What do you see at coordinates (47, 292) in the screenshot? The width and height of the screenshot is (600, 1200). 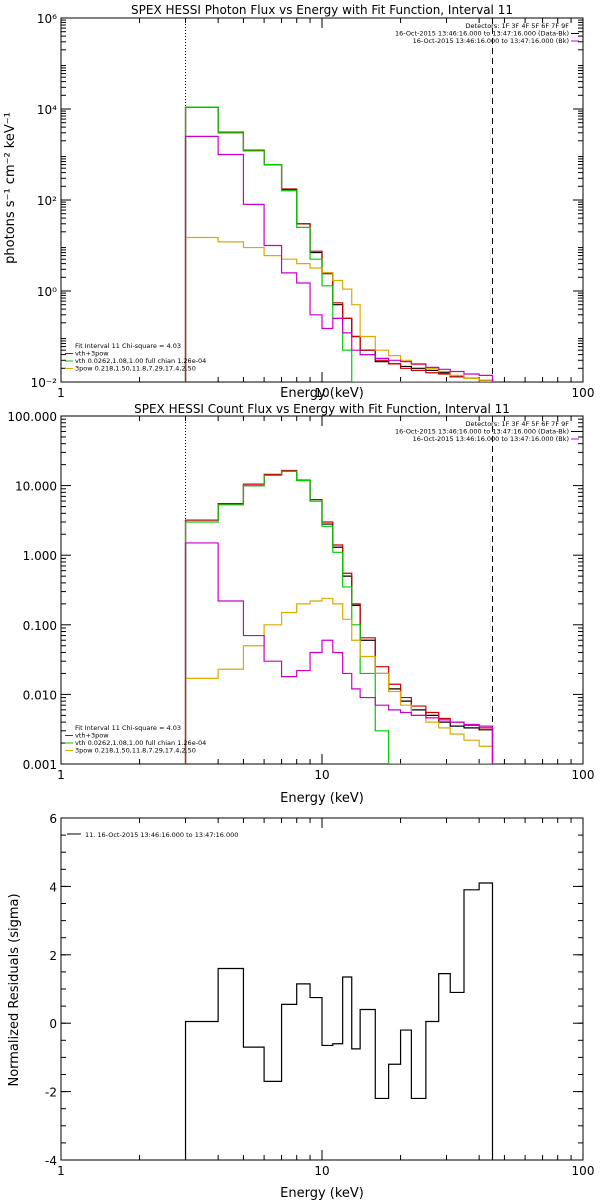 I see `y-tick-label: 10⁰` at bounding box center [47, 292].